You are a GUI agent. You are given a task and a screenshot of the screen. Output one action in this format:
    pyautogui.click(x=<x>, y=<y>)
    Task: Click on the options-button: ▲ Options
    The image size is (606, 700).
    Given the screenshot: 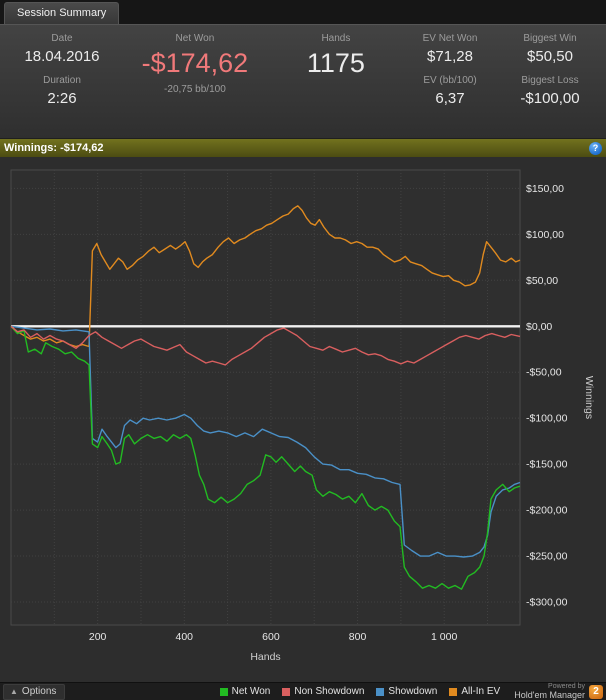 What is the action you would take?
    pyautogui.click(x=34, y=691)
    